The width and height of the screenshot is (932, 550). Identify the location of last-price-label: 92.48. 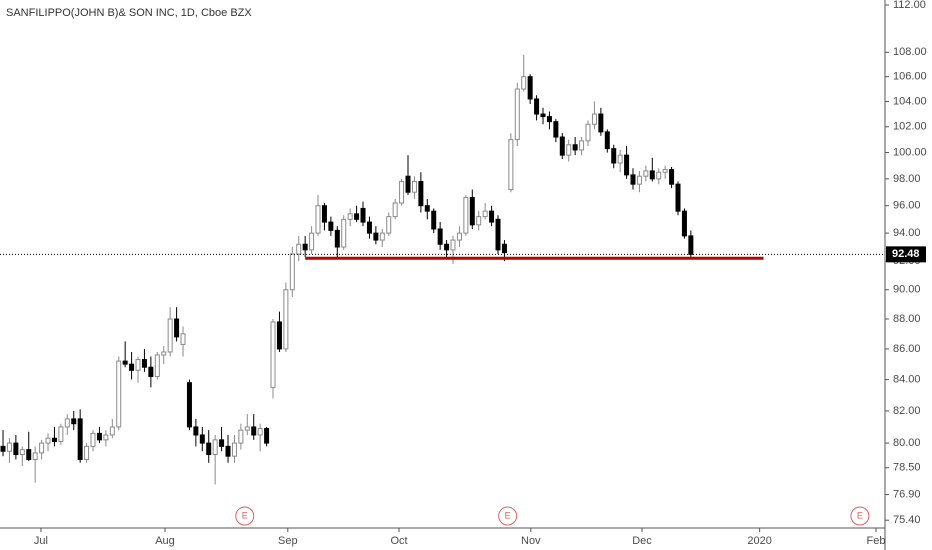
(906, 254).